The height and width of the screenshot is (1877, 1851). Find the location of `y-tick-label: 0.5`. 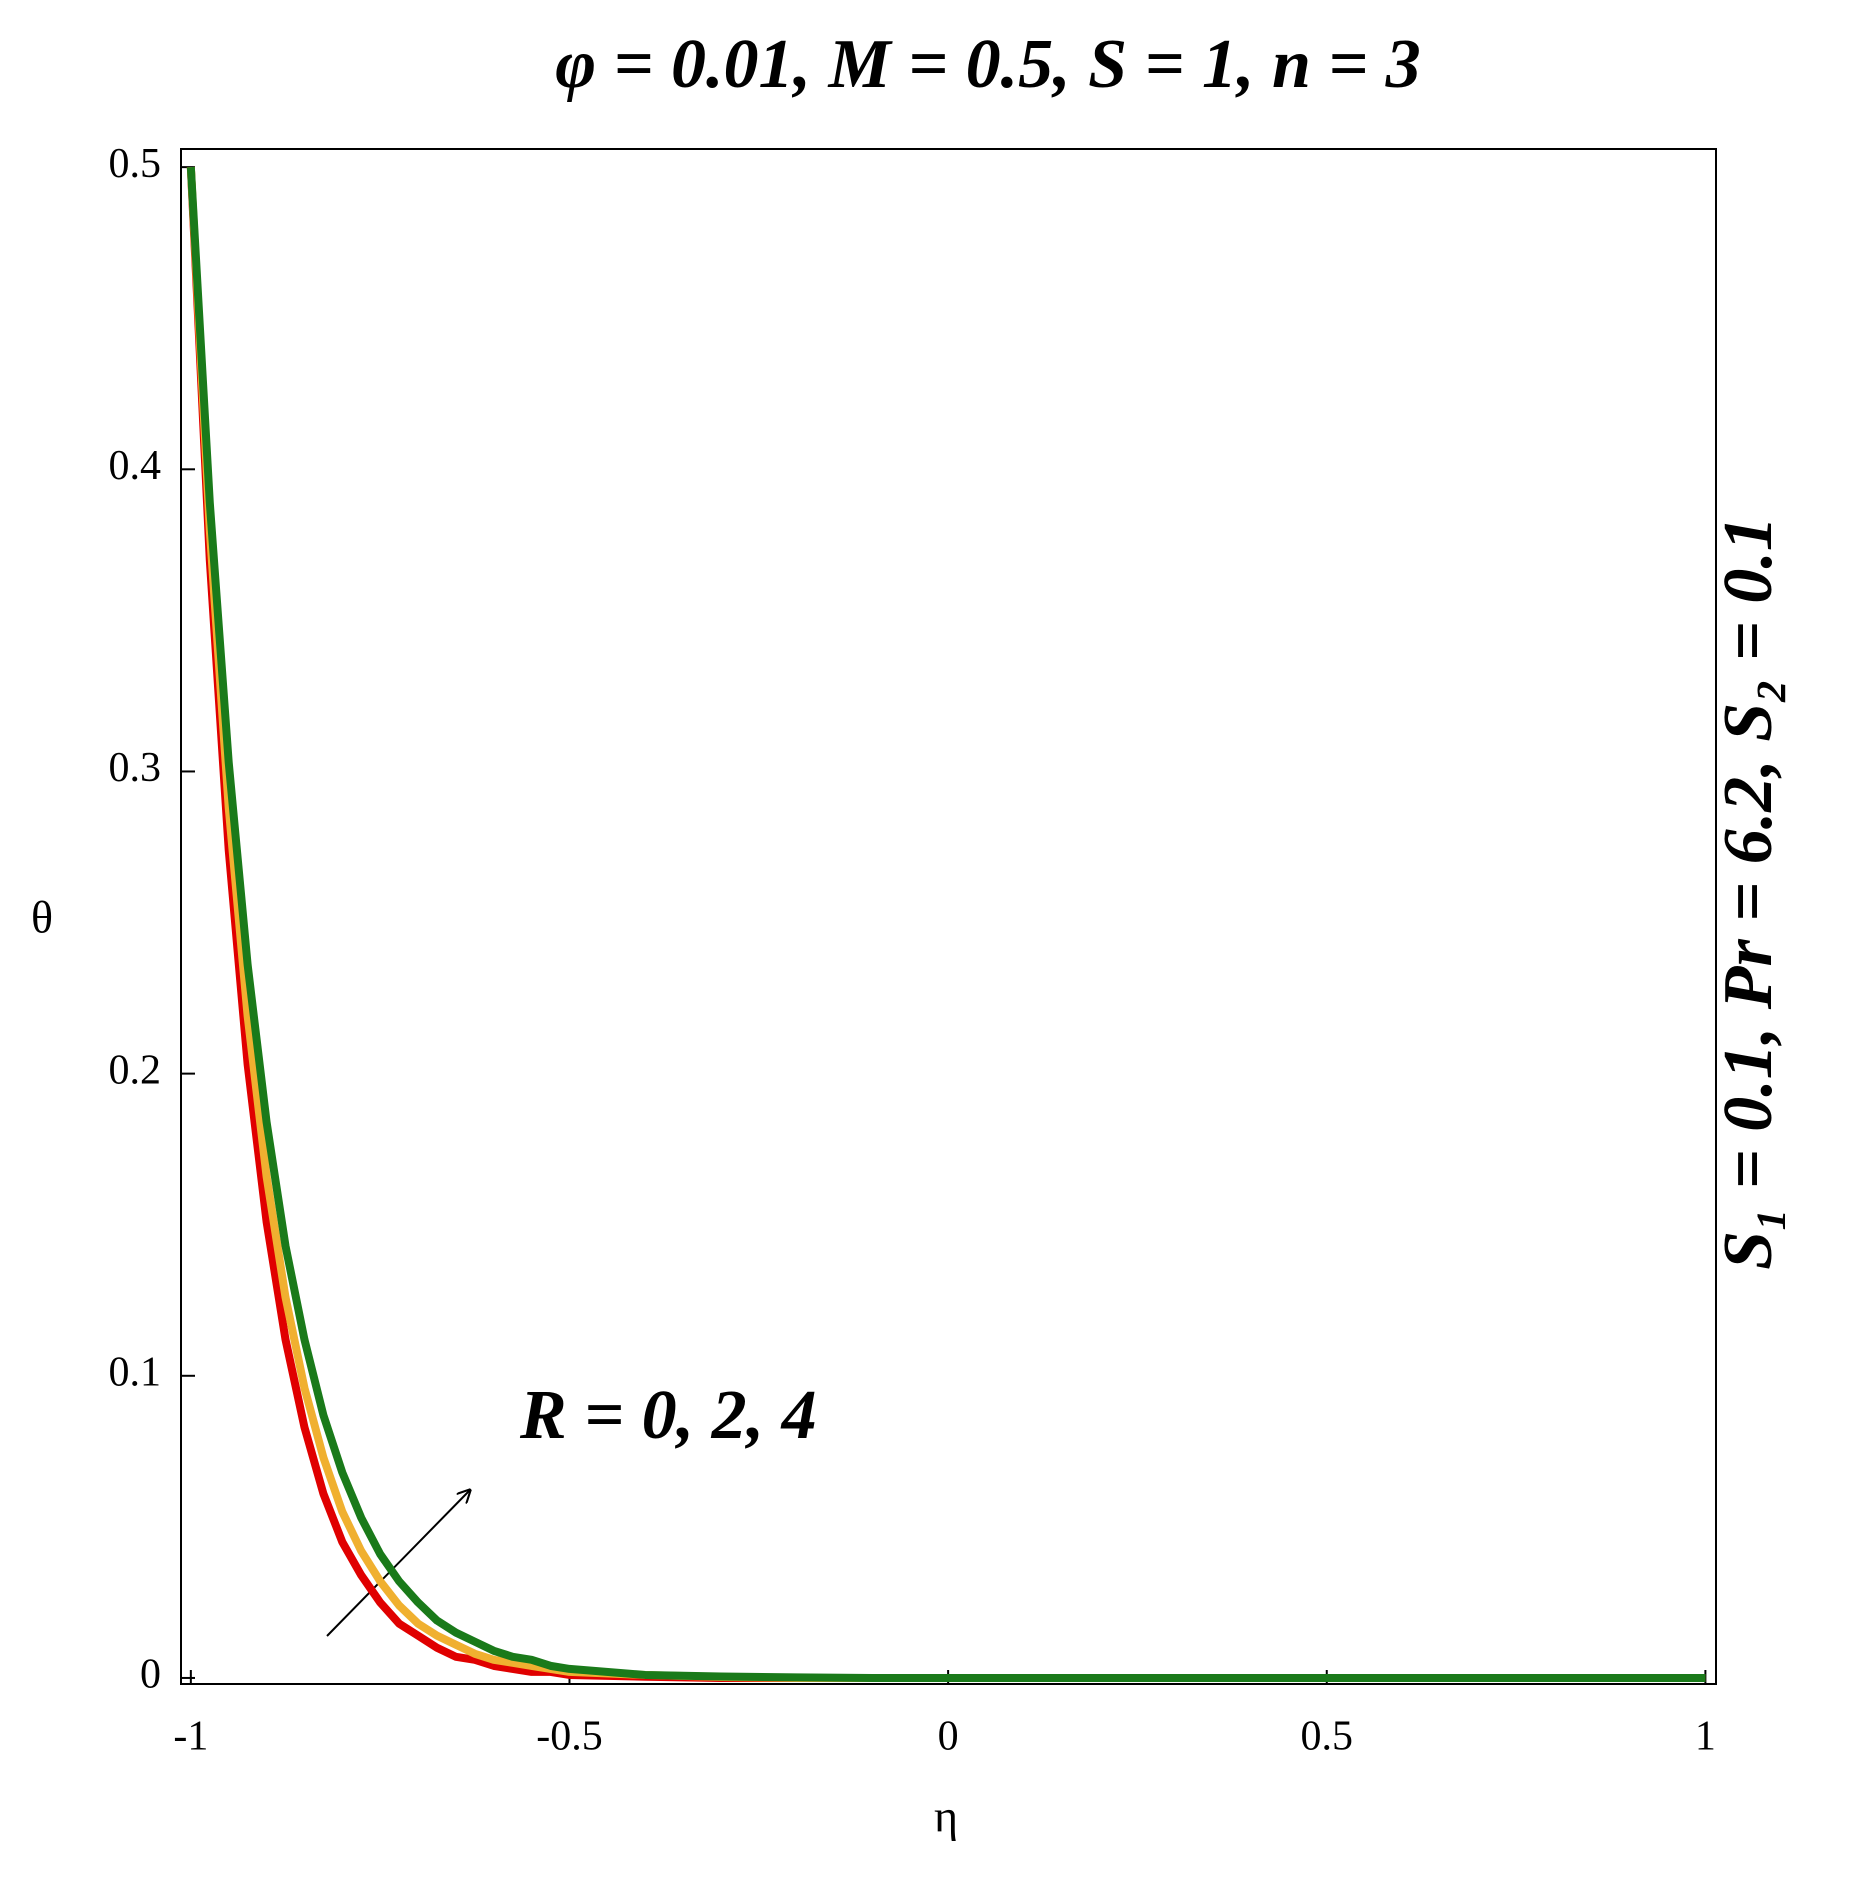

y-tick-label: 0.5 is located at coordinates (135, 164).